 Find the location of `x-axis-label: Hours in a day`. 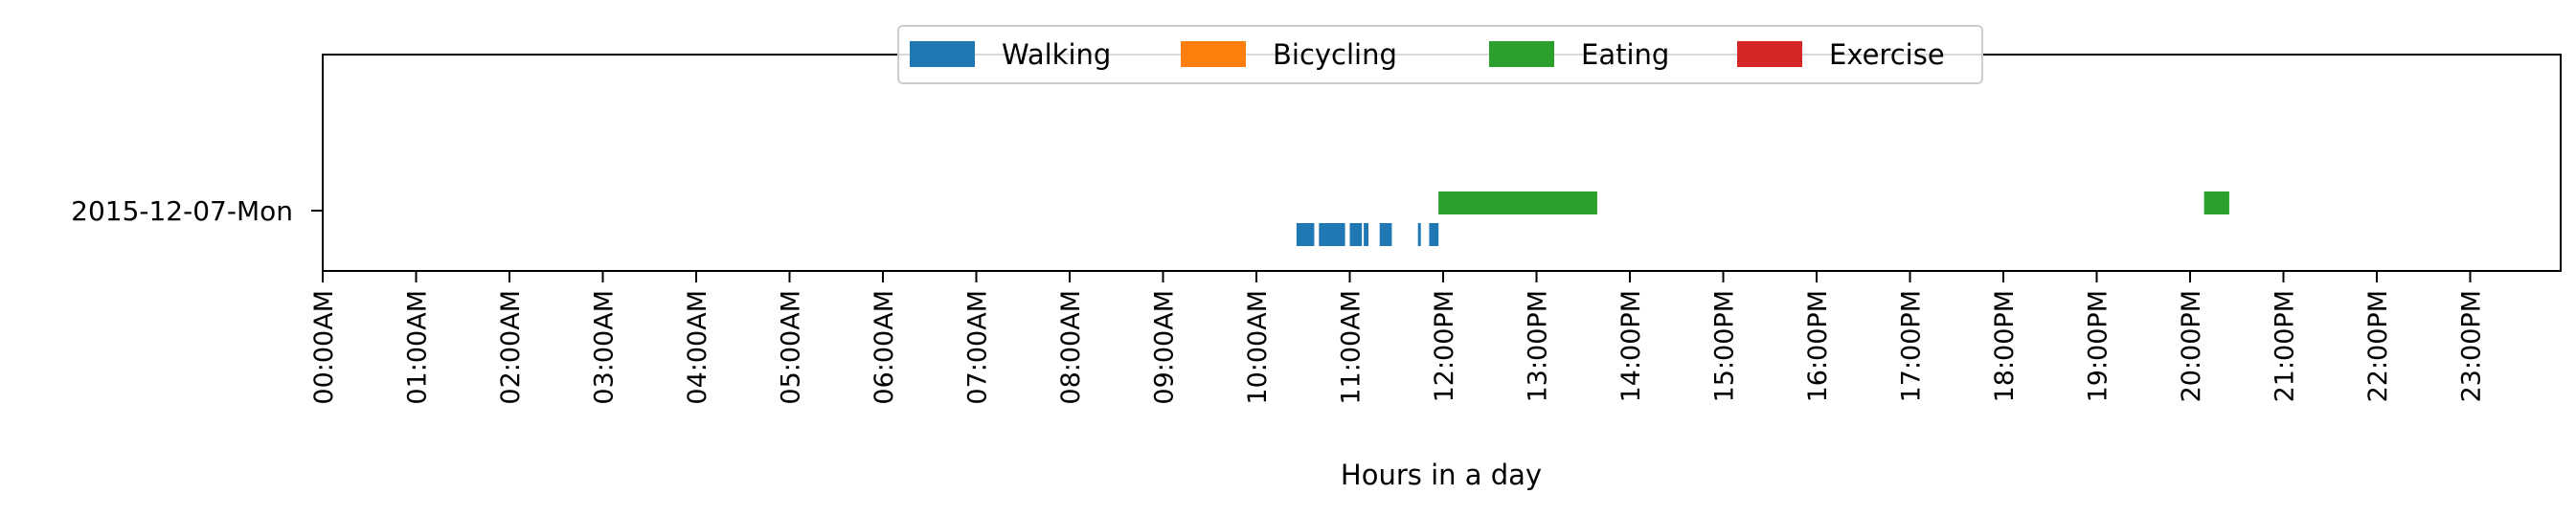

x-axis-label: Hours in a day is located at coordinates (1441, 475).